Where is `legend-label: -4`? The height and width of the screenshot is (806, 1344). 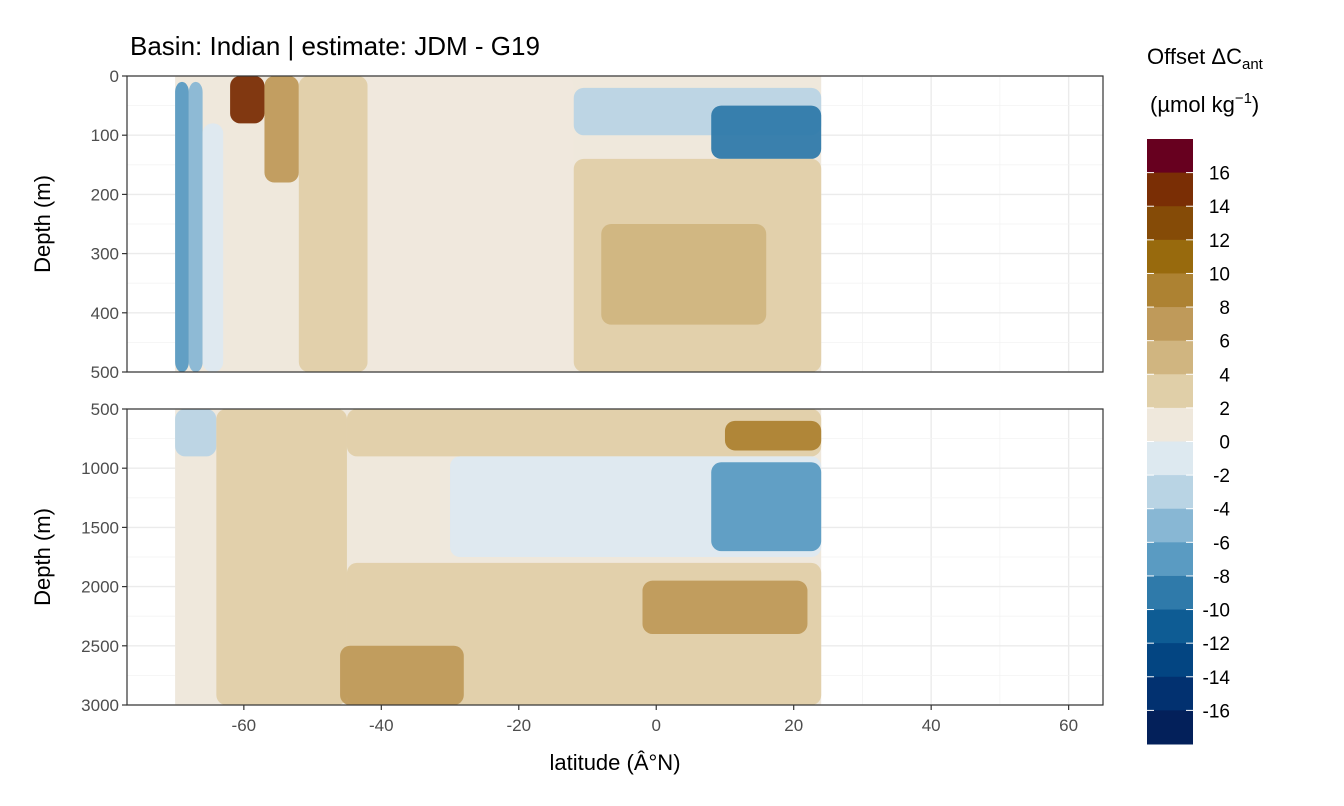 legend-label: -4 is located at coordinates (1221, 510).